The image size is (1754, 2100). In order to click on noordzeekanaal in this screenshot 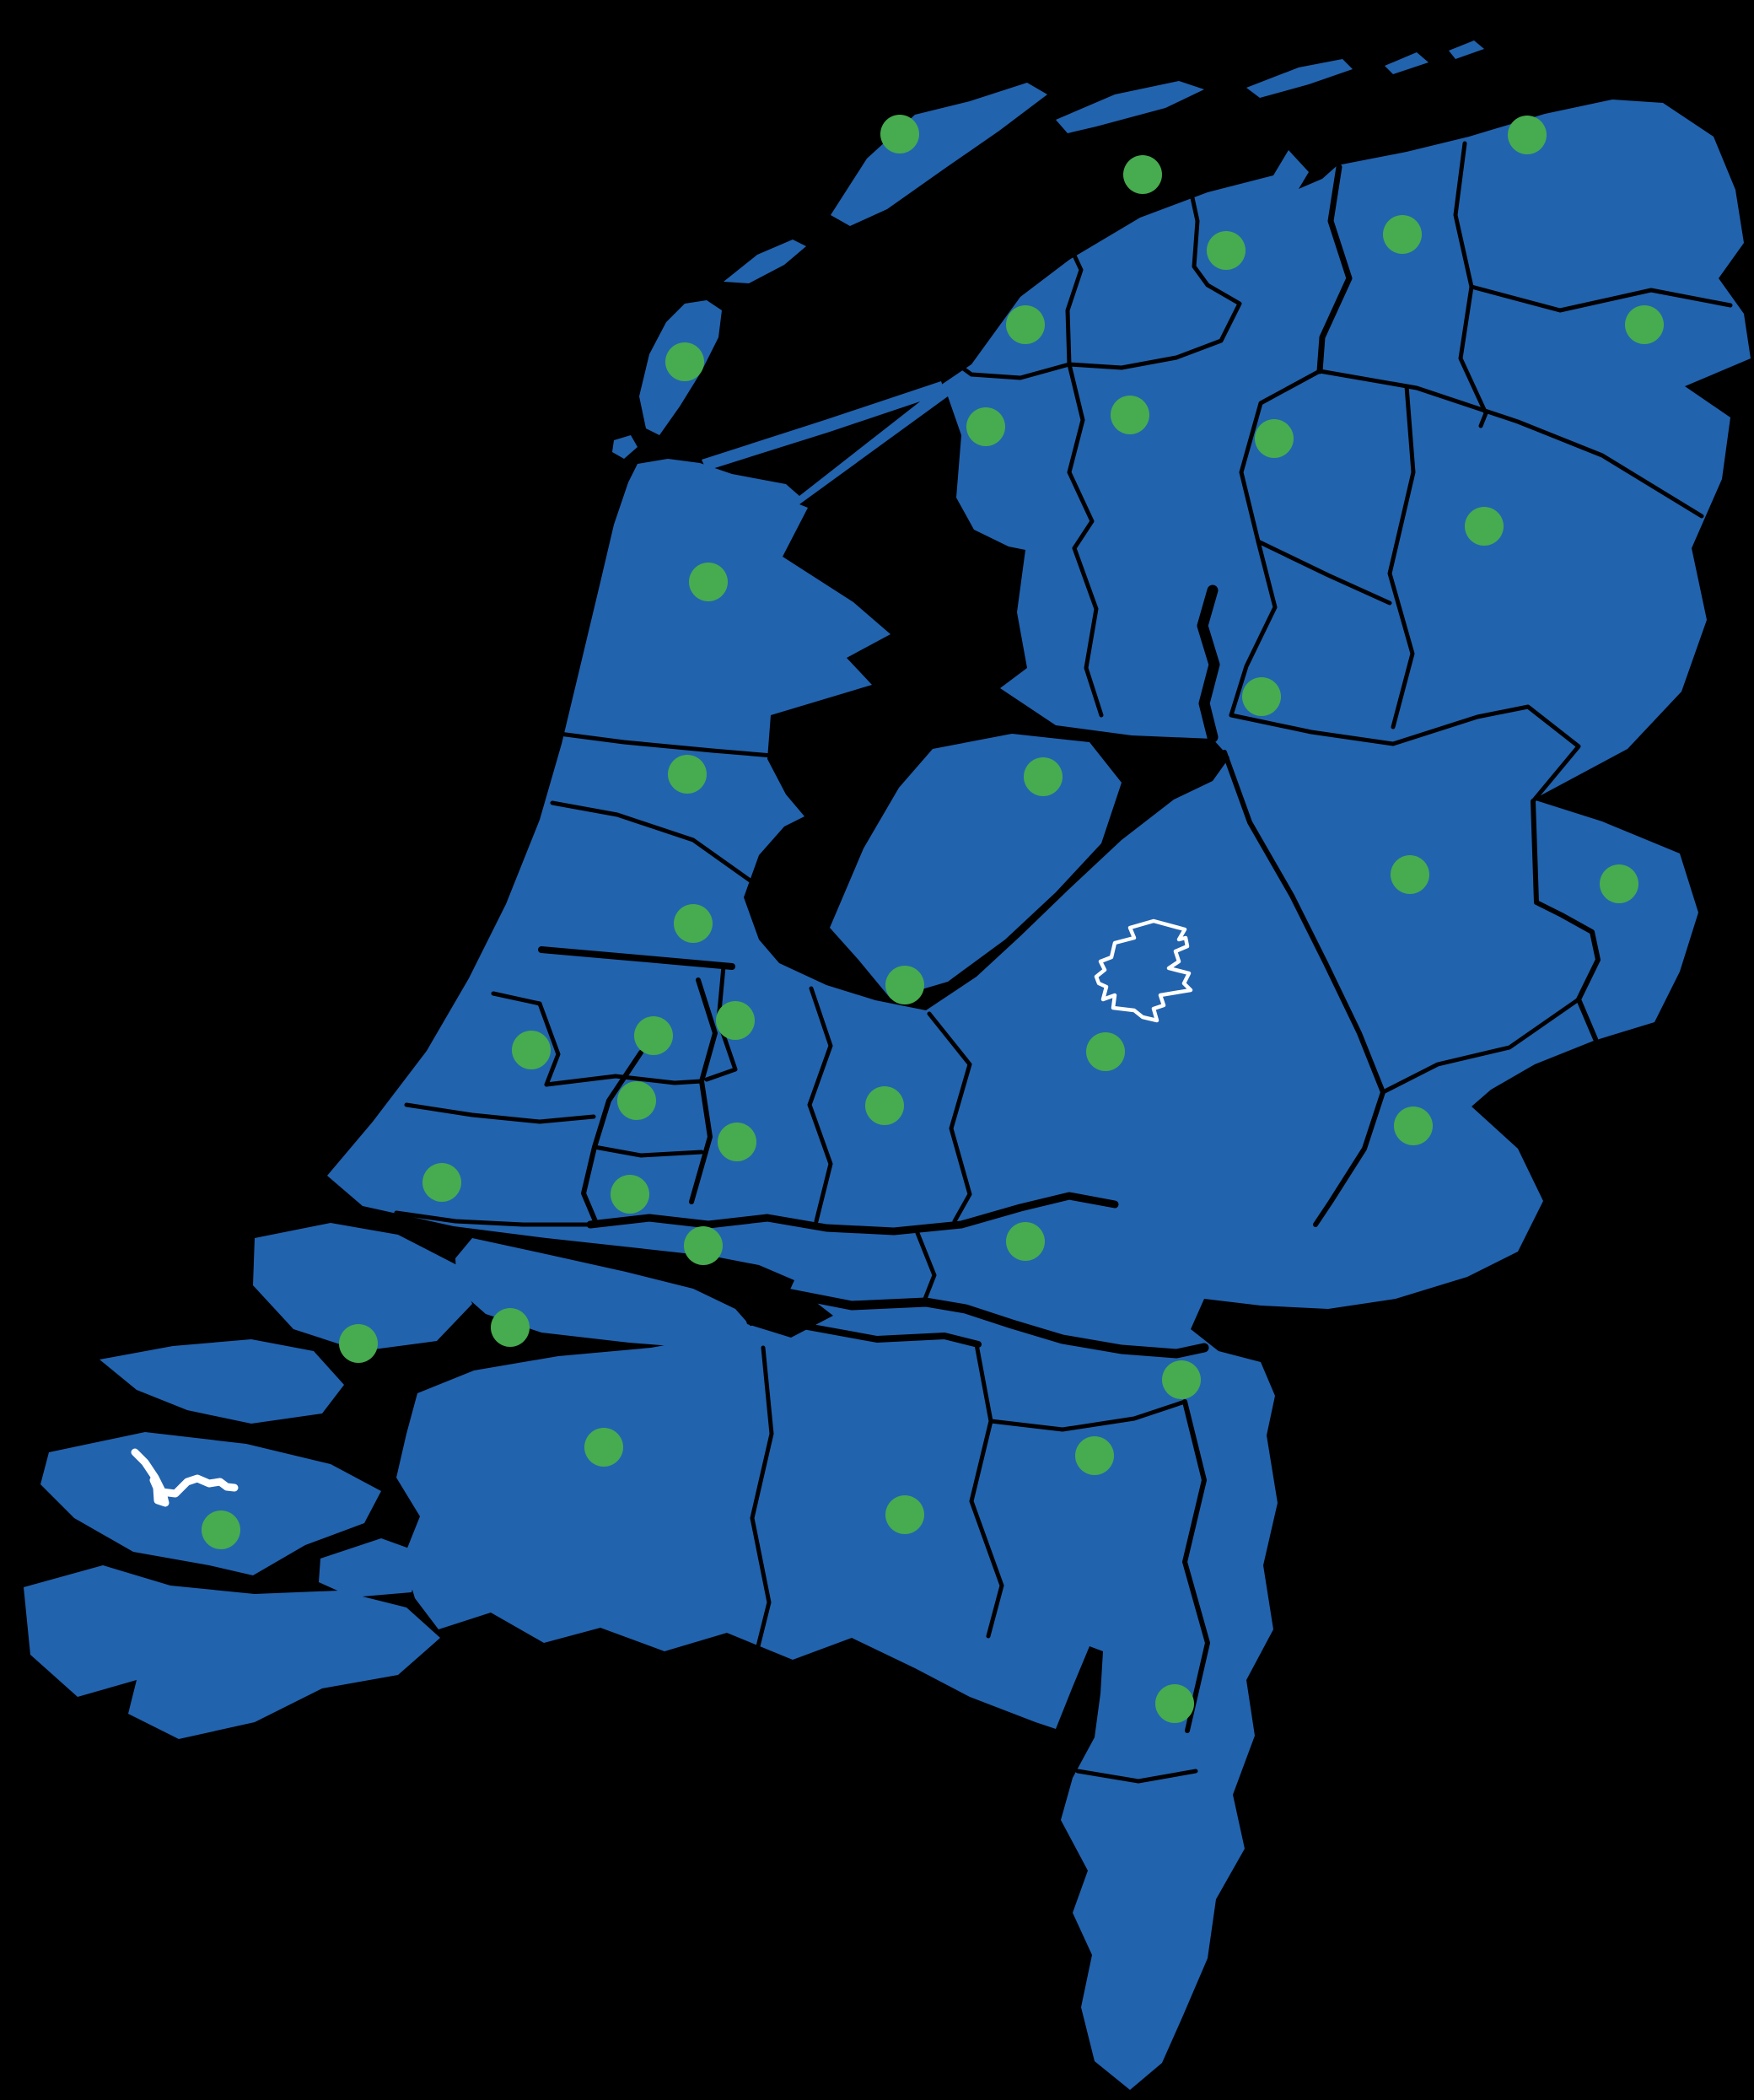, I will do `click(636, 958)`.